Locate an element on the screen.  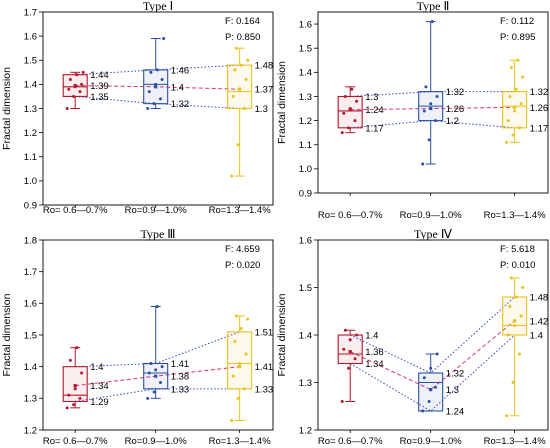
box-value-label: 1.29 is located at coordinates (99, 402).